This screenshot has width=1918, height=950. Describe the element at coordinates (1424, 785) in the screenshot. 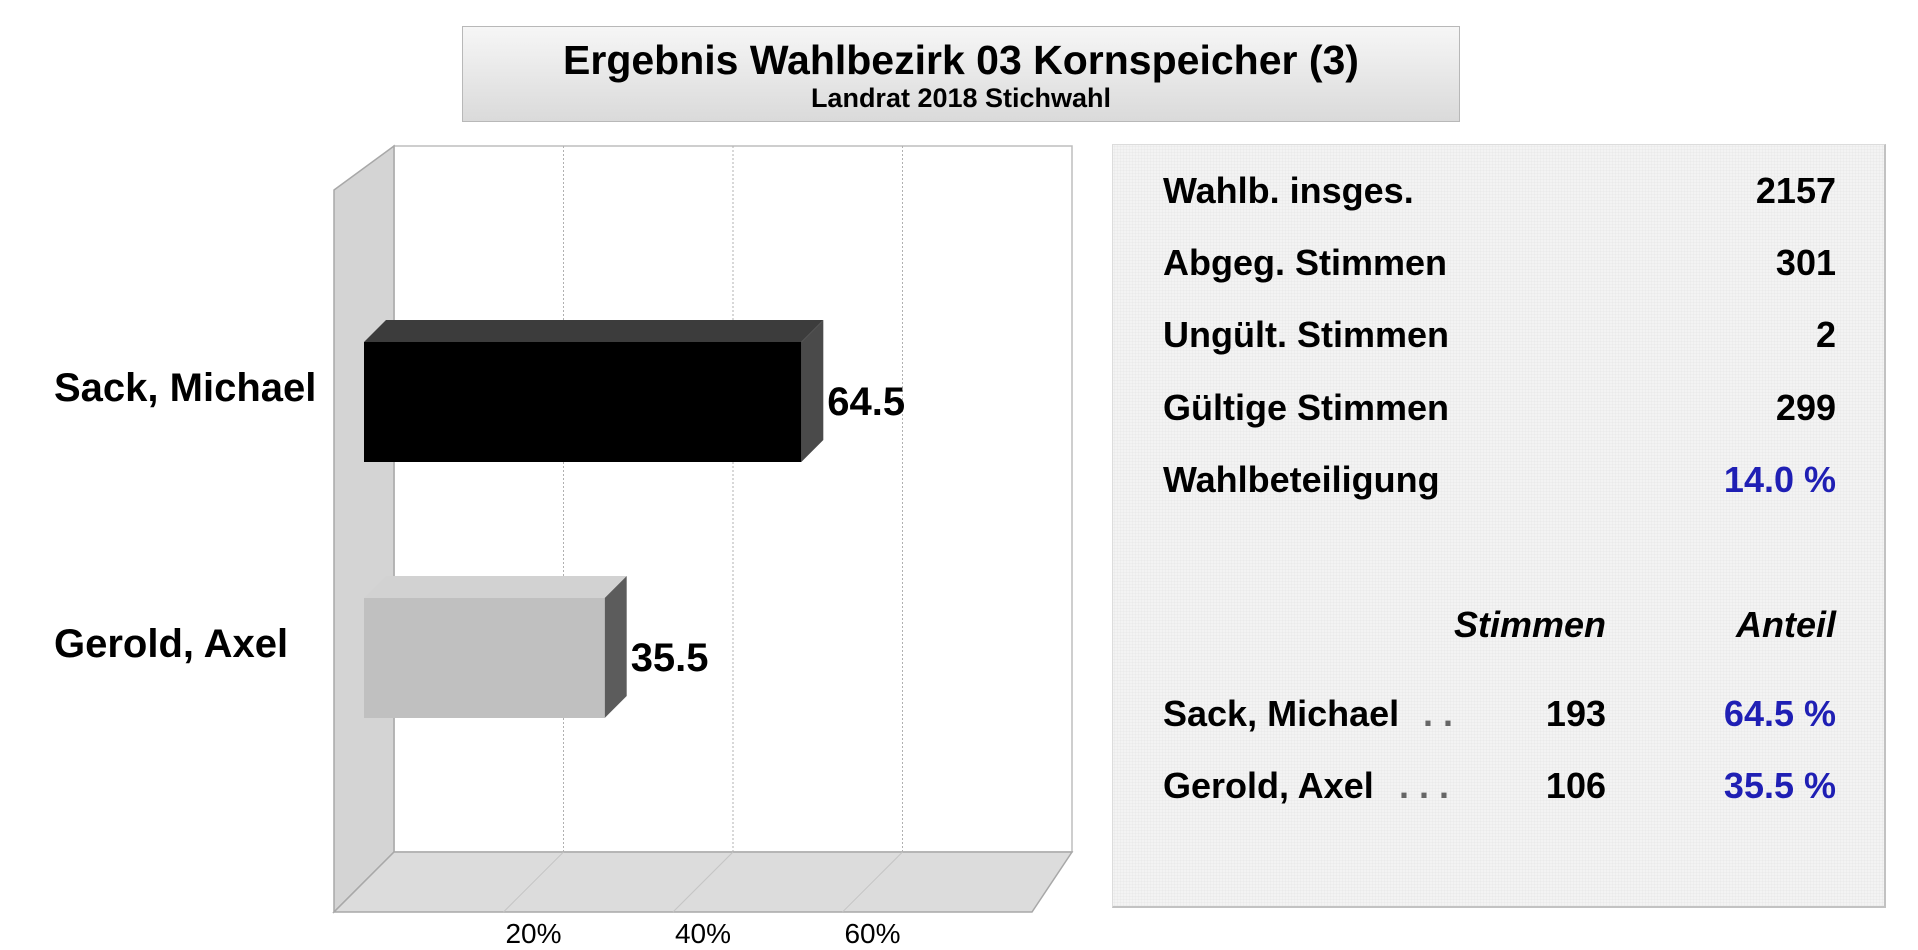

I see `leader-dots: . . .` at that location.